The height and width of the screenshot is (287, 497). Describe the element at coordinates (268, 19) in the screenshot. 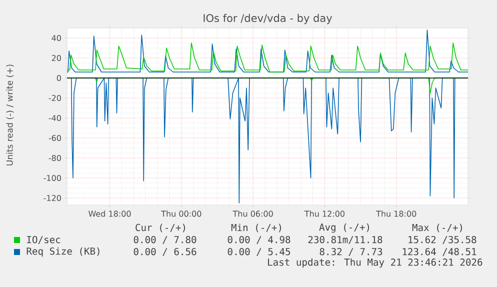

I see `chart-title: IOs for /dev/vda - by day` at that location.